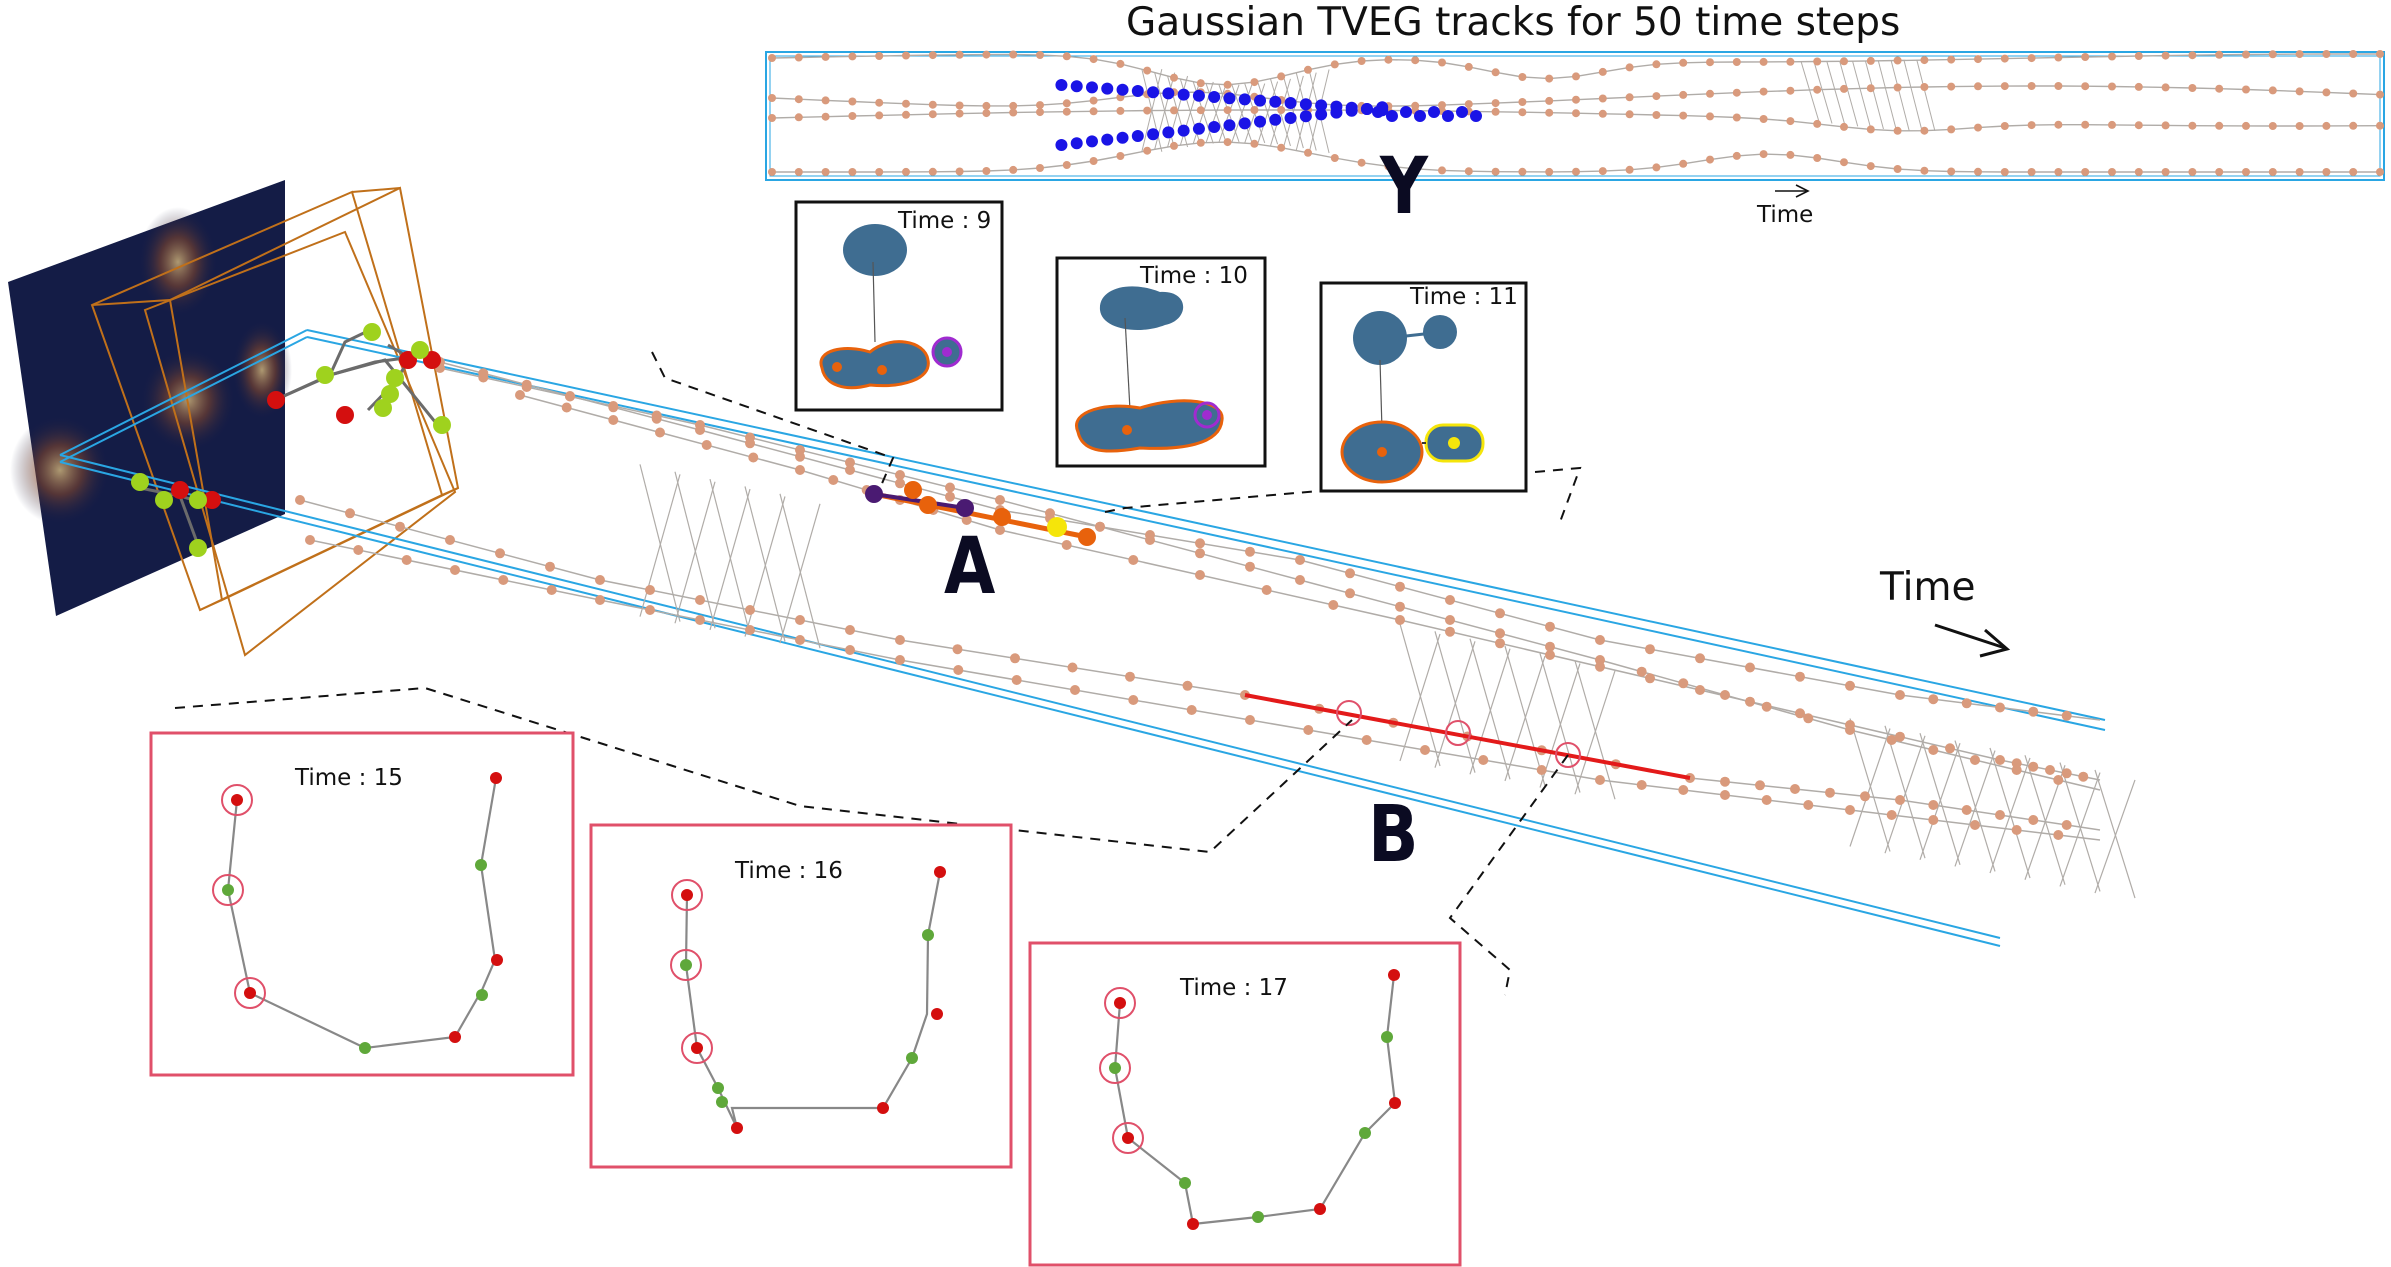 This screenshot has height=1267, width=2391. What do you see at coordinates (1393, 835) in the screenshot?
I see `label-b: B` at bounding box center [1393, 835].